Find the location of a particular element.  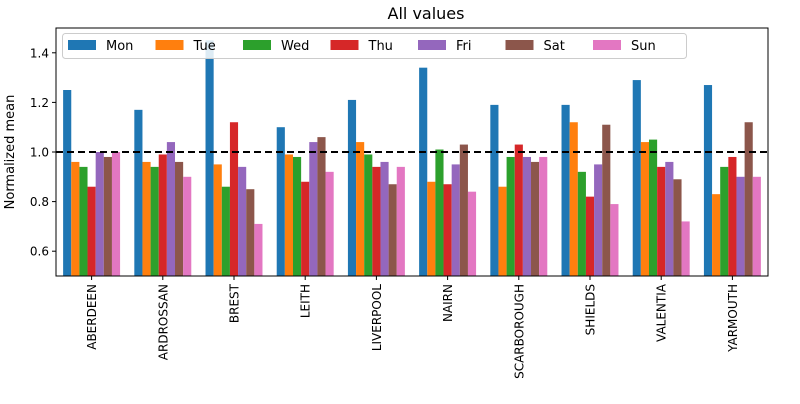

x-tick-label: SHIELDS is located at coordinates (591, 309).